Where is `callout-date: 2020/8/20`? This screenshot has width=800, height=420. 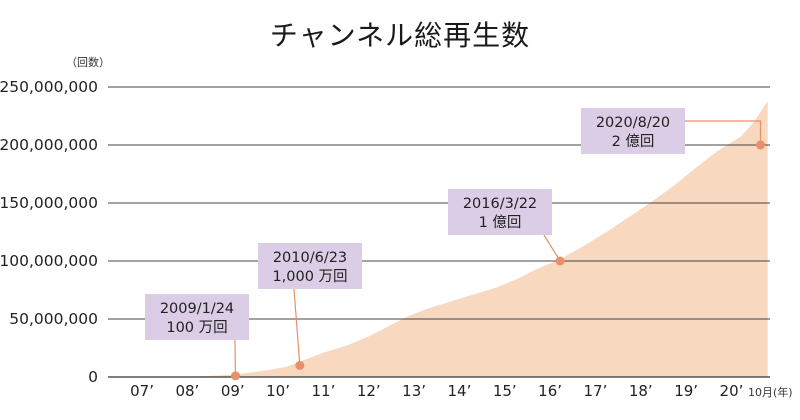
callout-date: 2020/8/20 is located at coordinates (633, 123).